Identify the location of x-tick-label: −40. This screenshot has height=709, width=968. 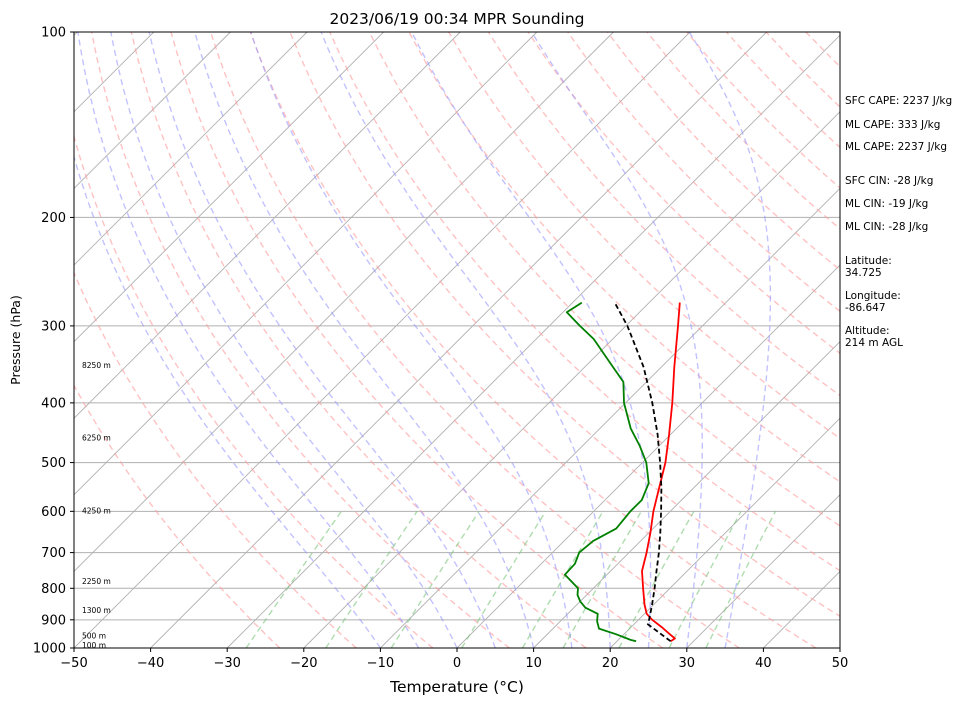
(150, 663).